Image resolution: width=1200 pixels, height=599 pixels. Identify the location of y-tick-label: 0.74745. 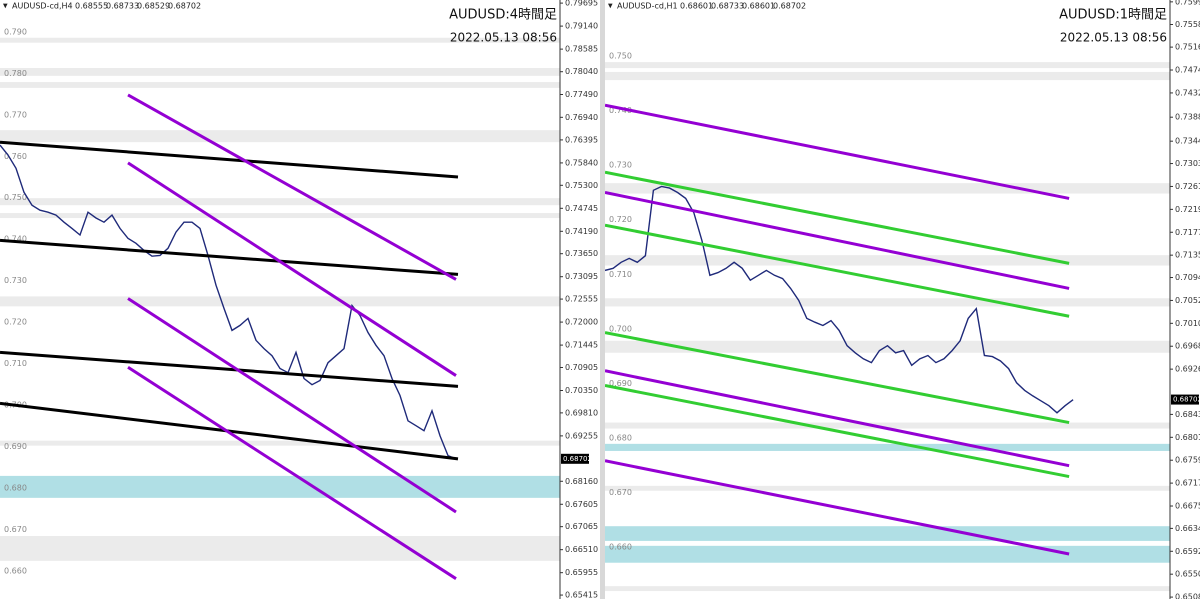
(1187, 70).